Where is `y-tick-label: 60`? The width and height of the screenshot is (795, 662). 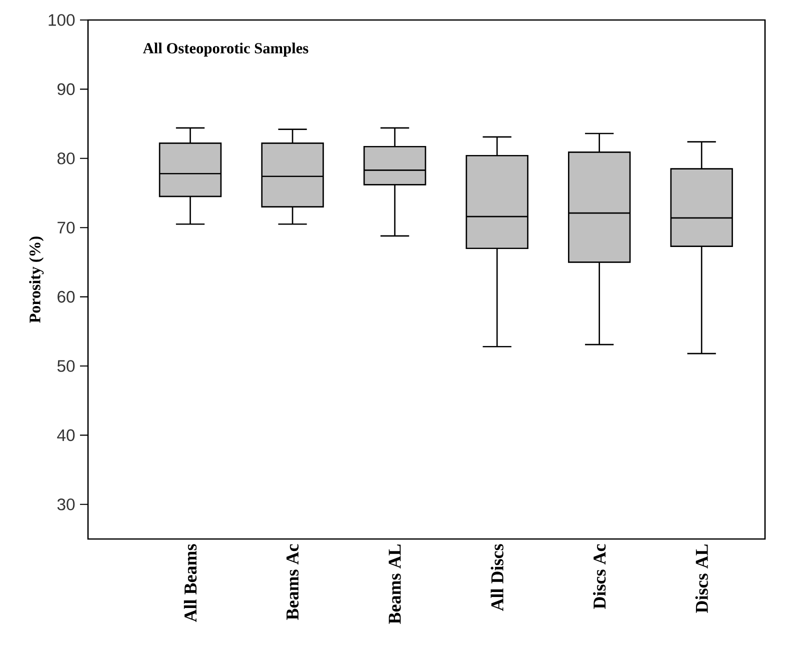 y-tick-label: 60 is located at coordinates (66, 296).